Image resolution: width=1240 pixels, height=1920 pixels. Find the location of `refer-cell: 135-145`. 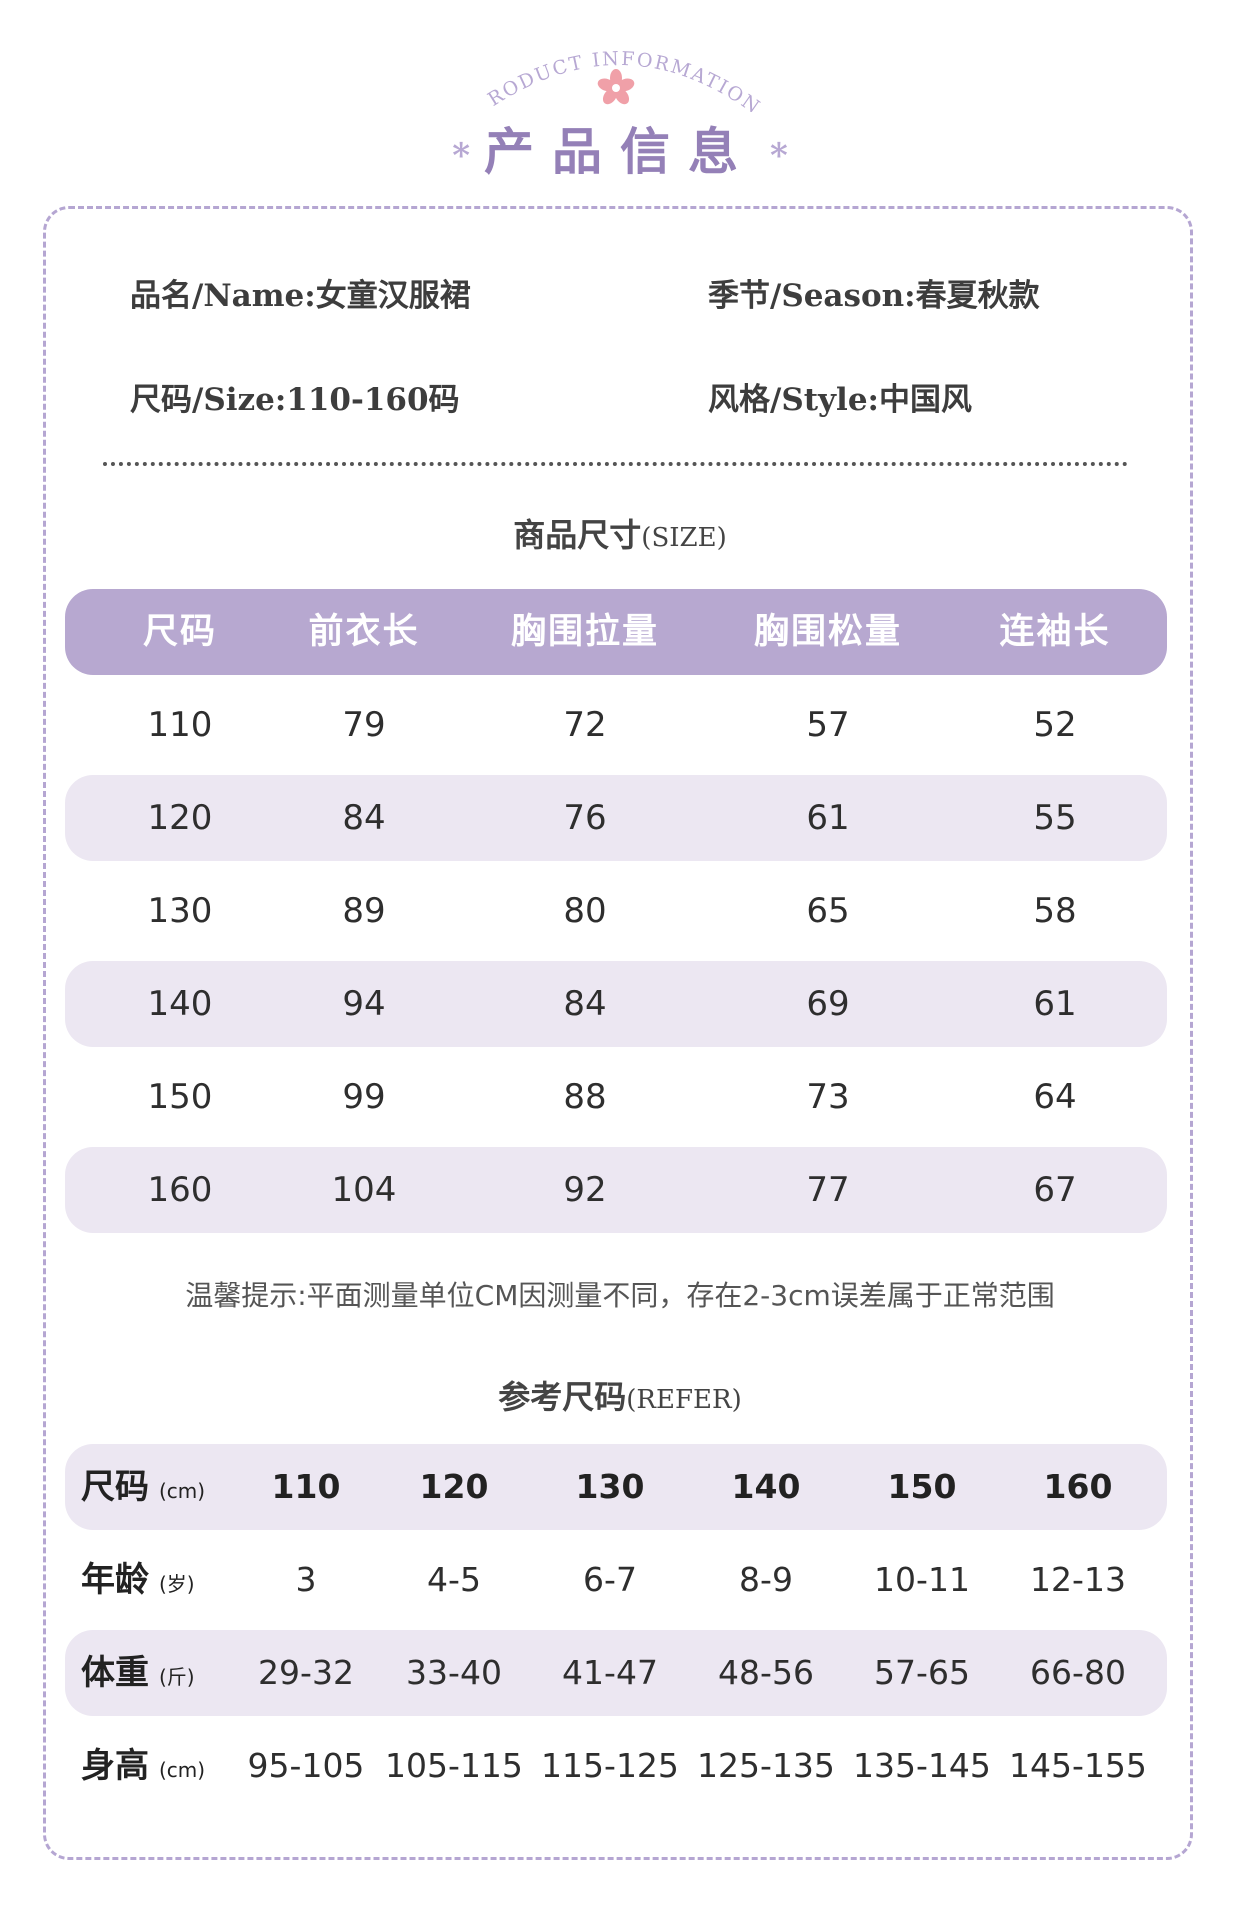

refer-cell: 135-145 is located at coordinates (922, 1765).